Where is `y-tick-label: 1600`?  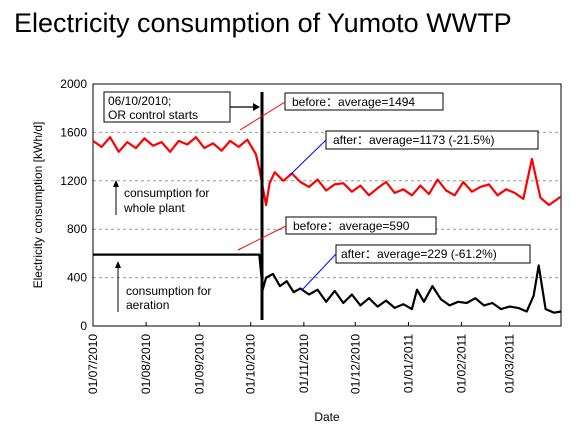
y-tick-label: 1600 is located at coordinates (73, 132).